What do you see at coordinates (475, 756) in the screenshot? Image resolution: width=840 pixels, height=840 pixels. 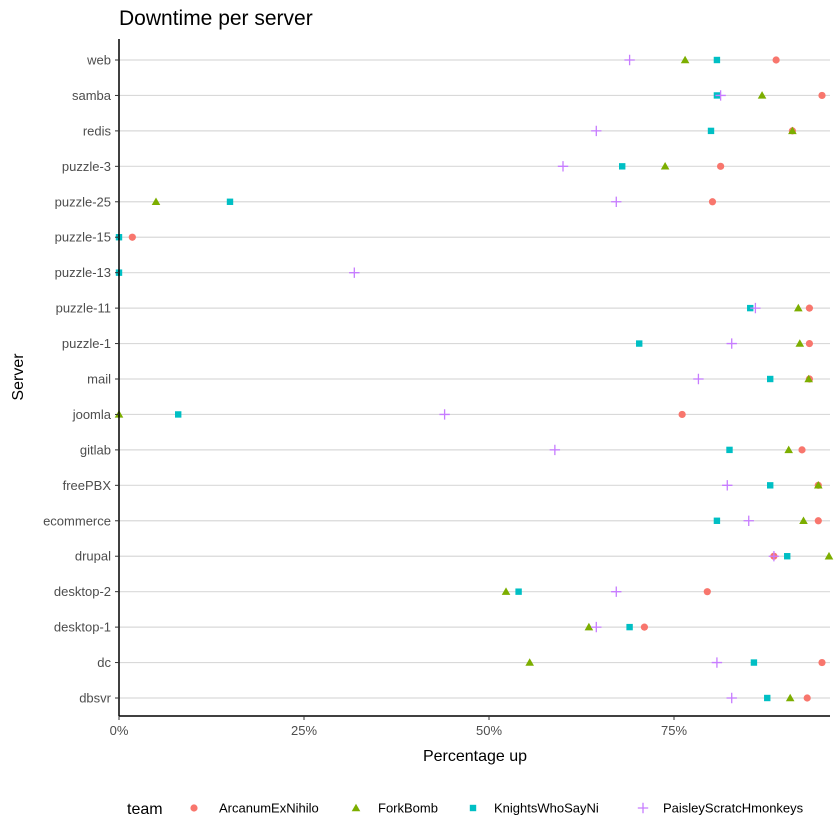 I see `x-axis-title: Percentage up` at bounding box center [475, 756].